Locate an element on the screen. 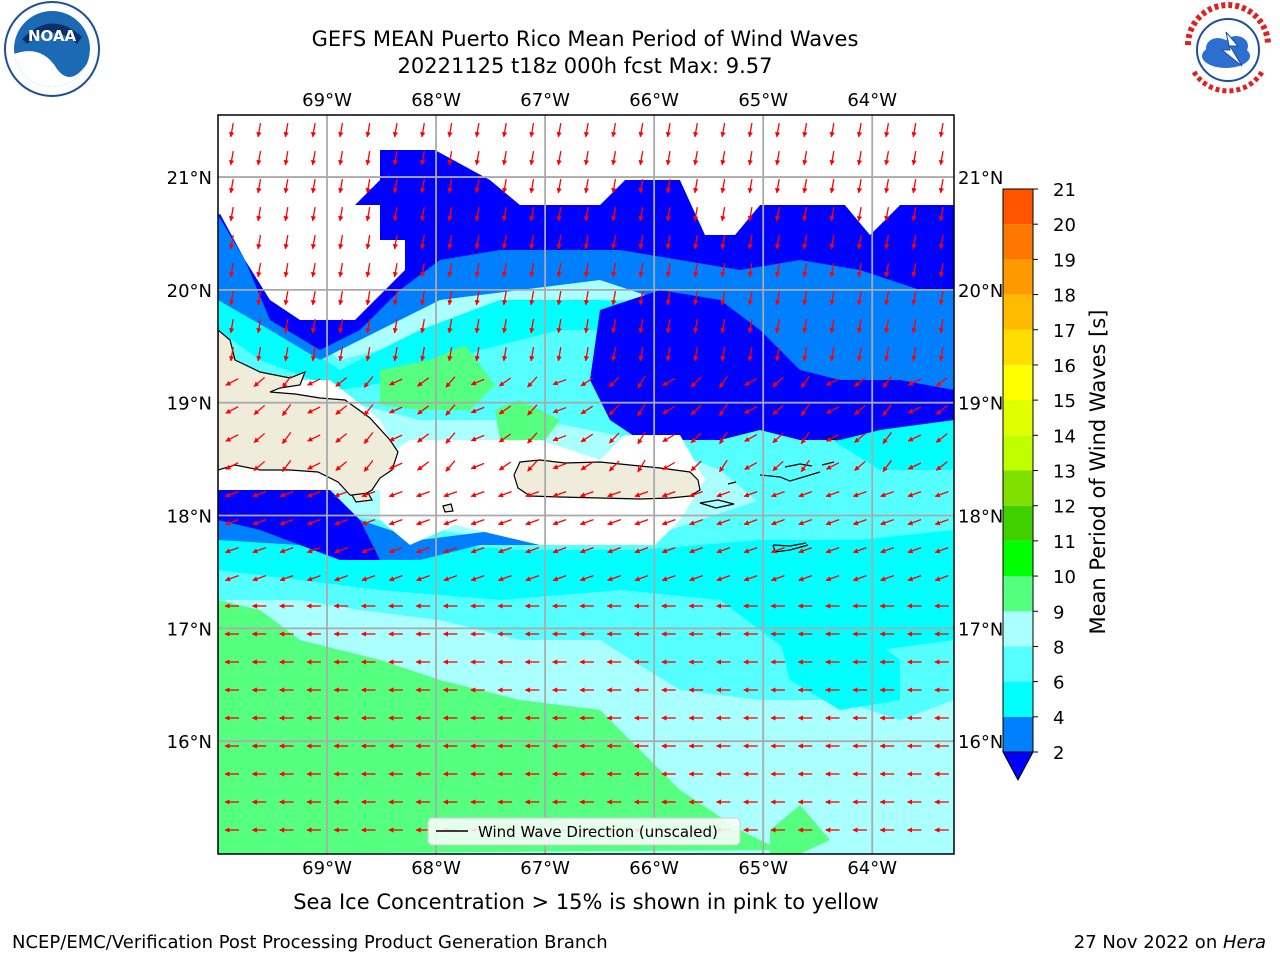  colorbar-tick-label: 8 is located at coordinates (1058, 647).